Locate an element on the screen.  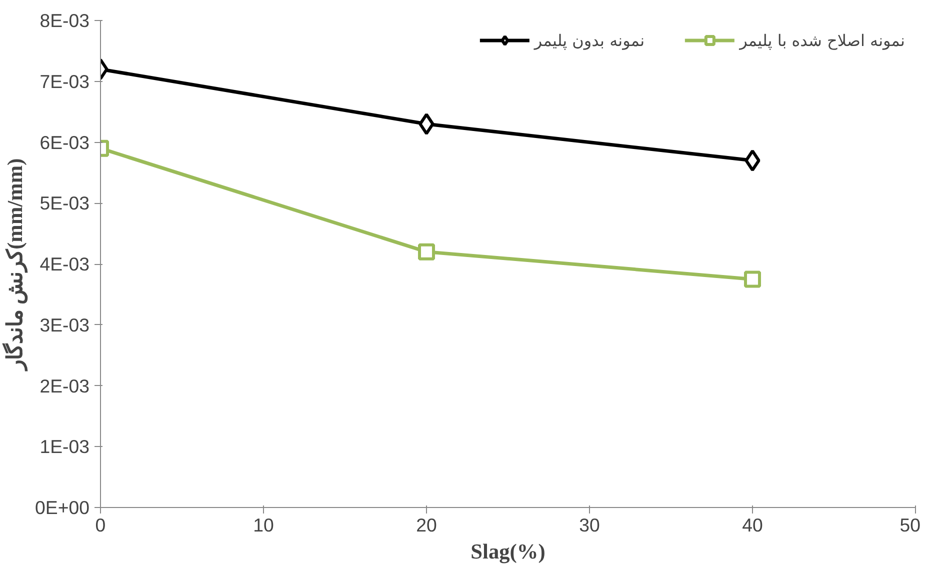
y-tick-label: 4E-03 is located at coordinates (65, 264).